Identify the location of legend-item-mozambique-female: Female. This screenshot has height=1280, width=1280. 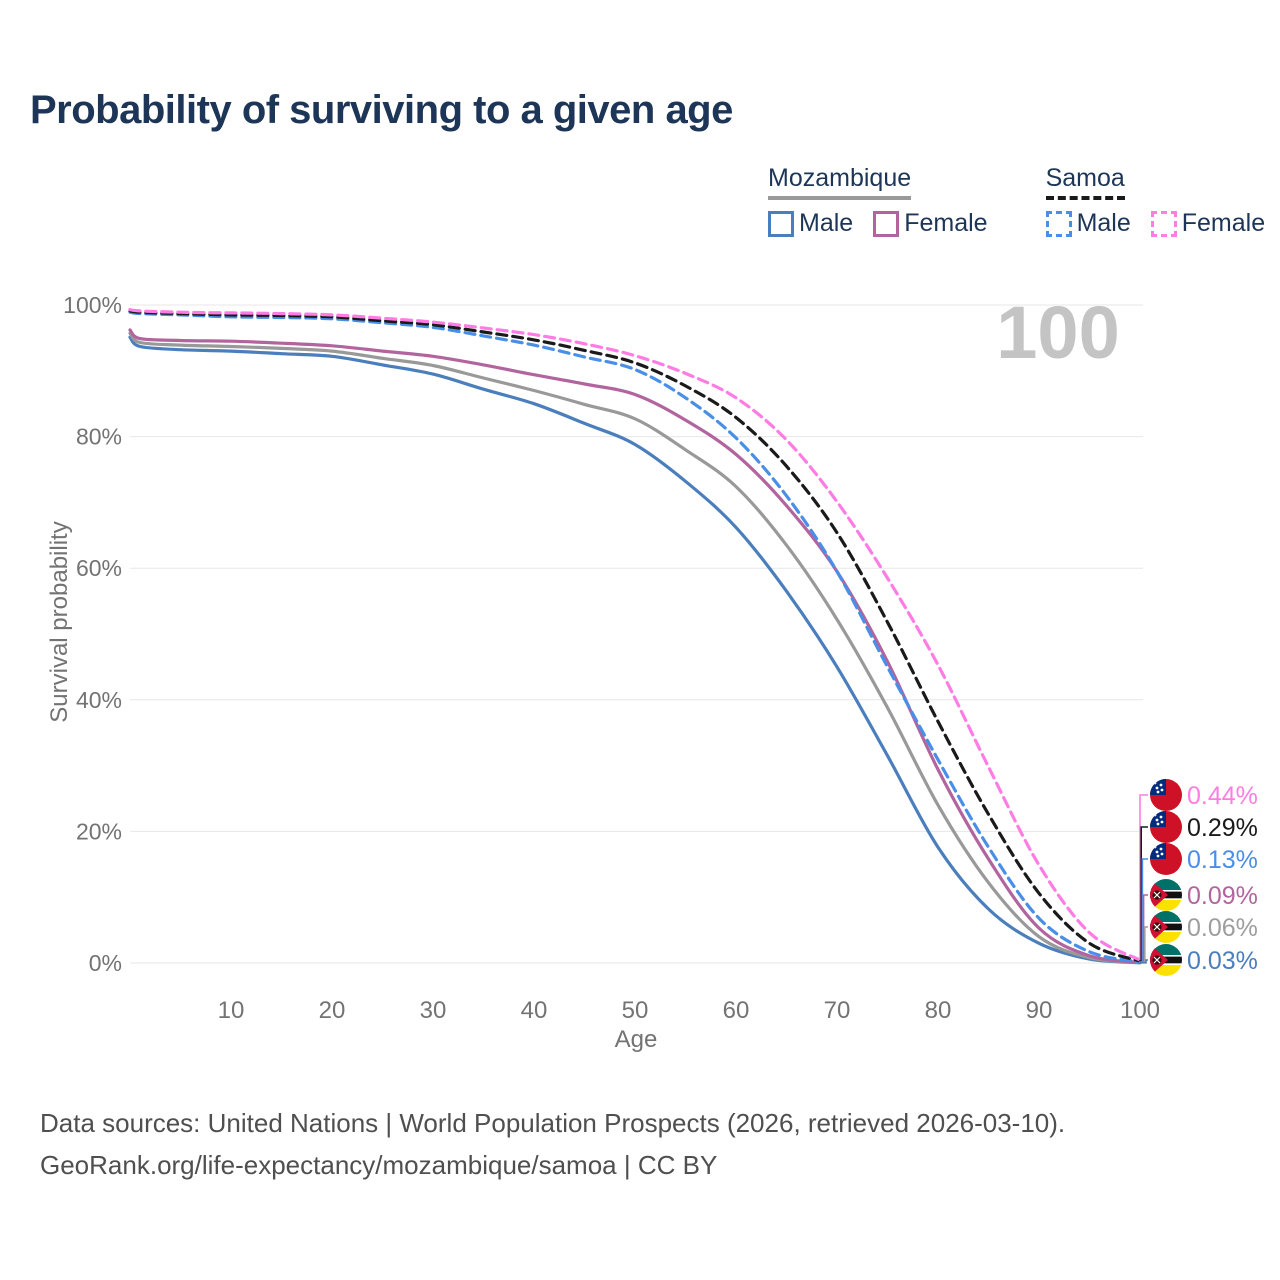
(930, 223).